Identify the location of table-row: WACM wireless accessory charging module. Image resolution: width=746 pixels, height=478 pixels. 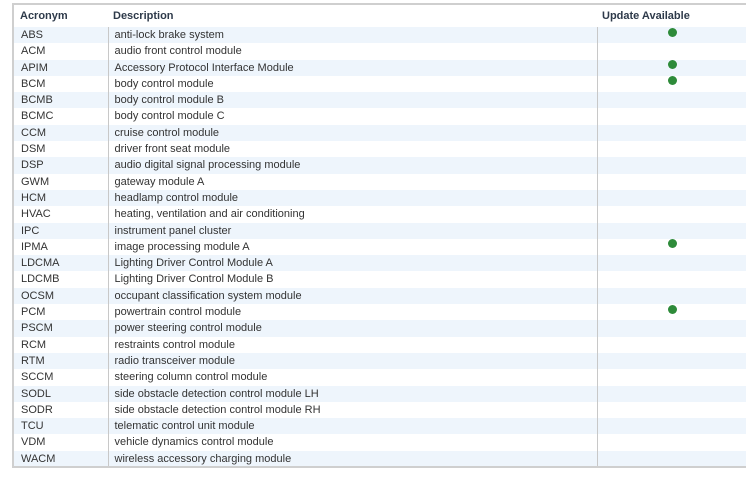
(380, 458).